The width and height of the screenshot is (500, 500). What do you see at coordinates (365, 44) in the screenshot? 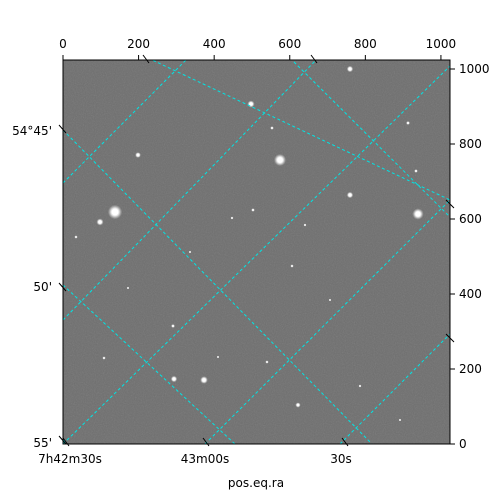
I see `top-tick-label: 800` at bounding box center [365, 44].